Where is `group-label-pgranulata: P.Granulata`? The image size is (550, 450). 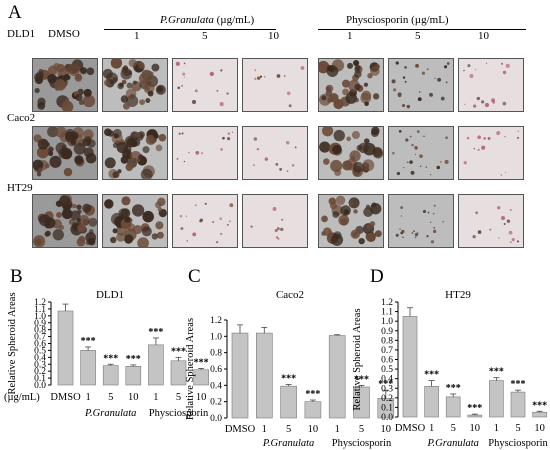 group-label-pgranulata: P.Granulata is located at coordinates (288, 443).